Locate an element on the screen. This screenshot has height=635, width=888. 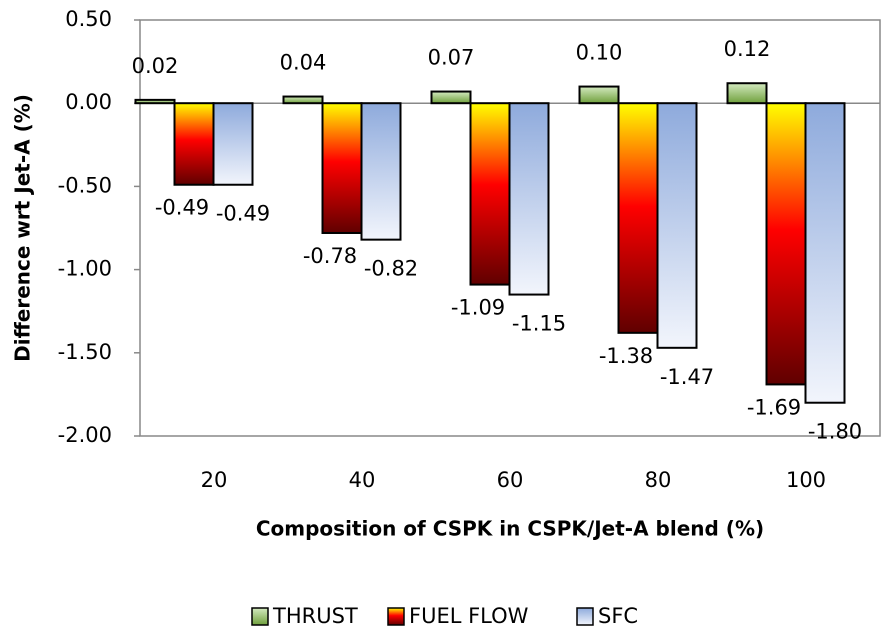
x-tick-label: 80 is located at coordinates (658, 480).